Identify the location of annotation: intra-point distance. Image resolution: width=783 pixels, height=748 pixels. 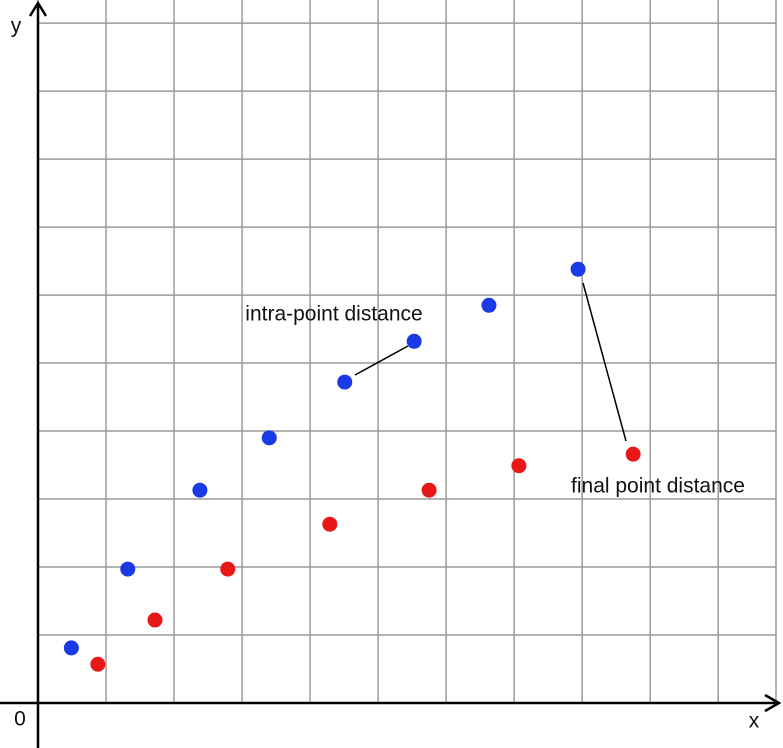
(333, 314).